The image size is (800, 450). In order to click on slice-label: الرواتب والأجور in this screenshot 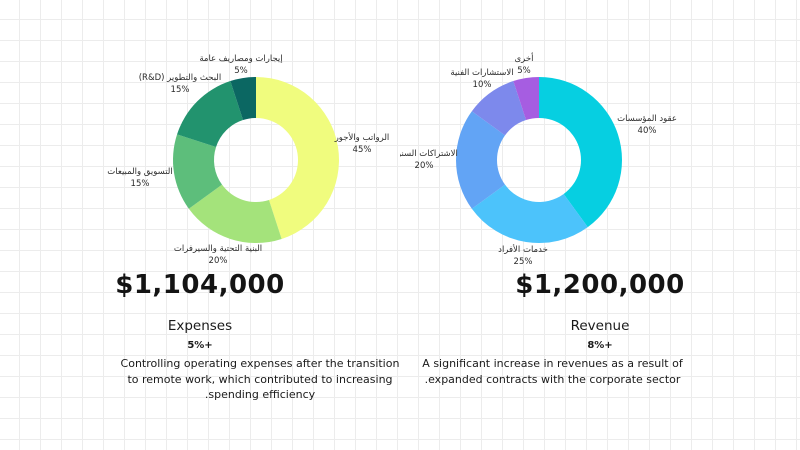, I will do `click(362, 137)`.